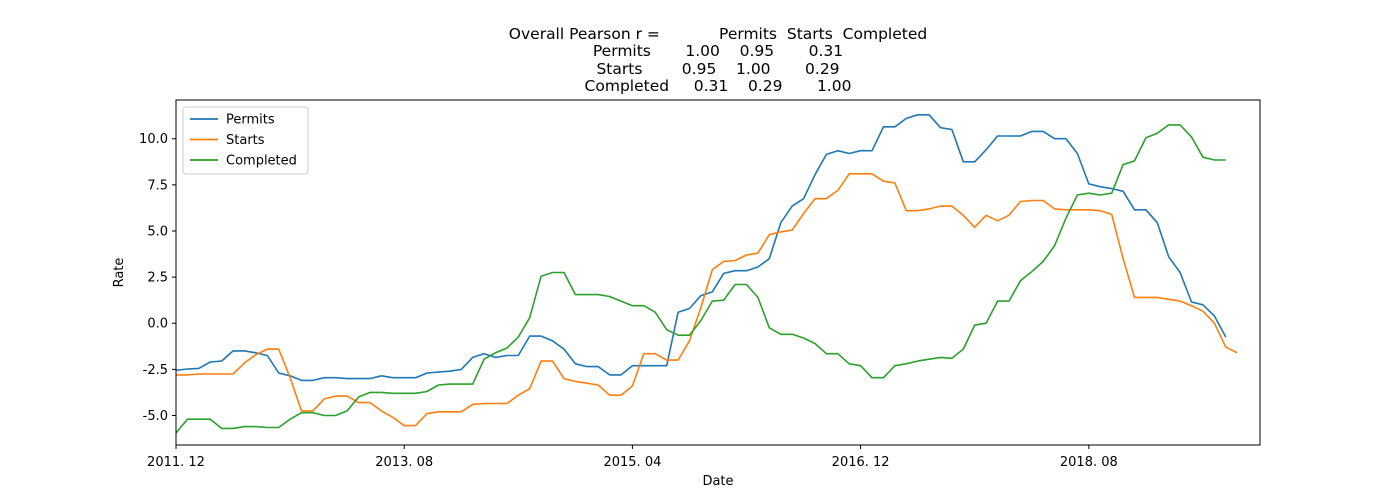 Image resolution: width=1400 pixels, height=500 pixels. I want to click on x-tick-label: 2016. 12, so click(861, 462).